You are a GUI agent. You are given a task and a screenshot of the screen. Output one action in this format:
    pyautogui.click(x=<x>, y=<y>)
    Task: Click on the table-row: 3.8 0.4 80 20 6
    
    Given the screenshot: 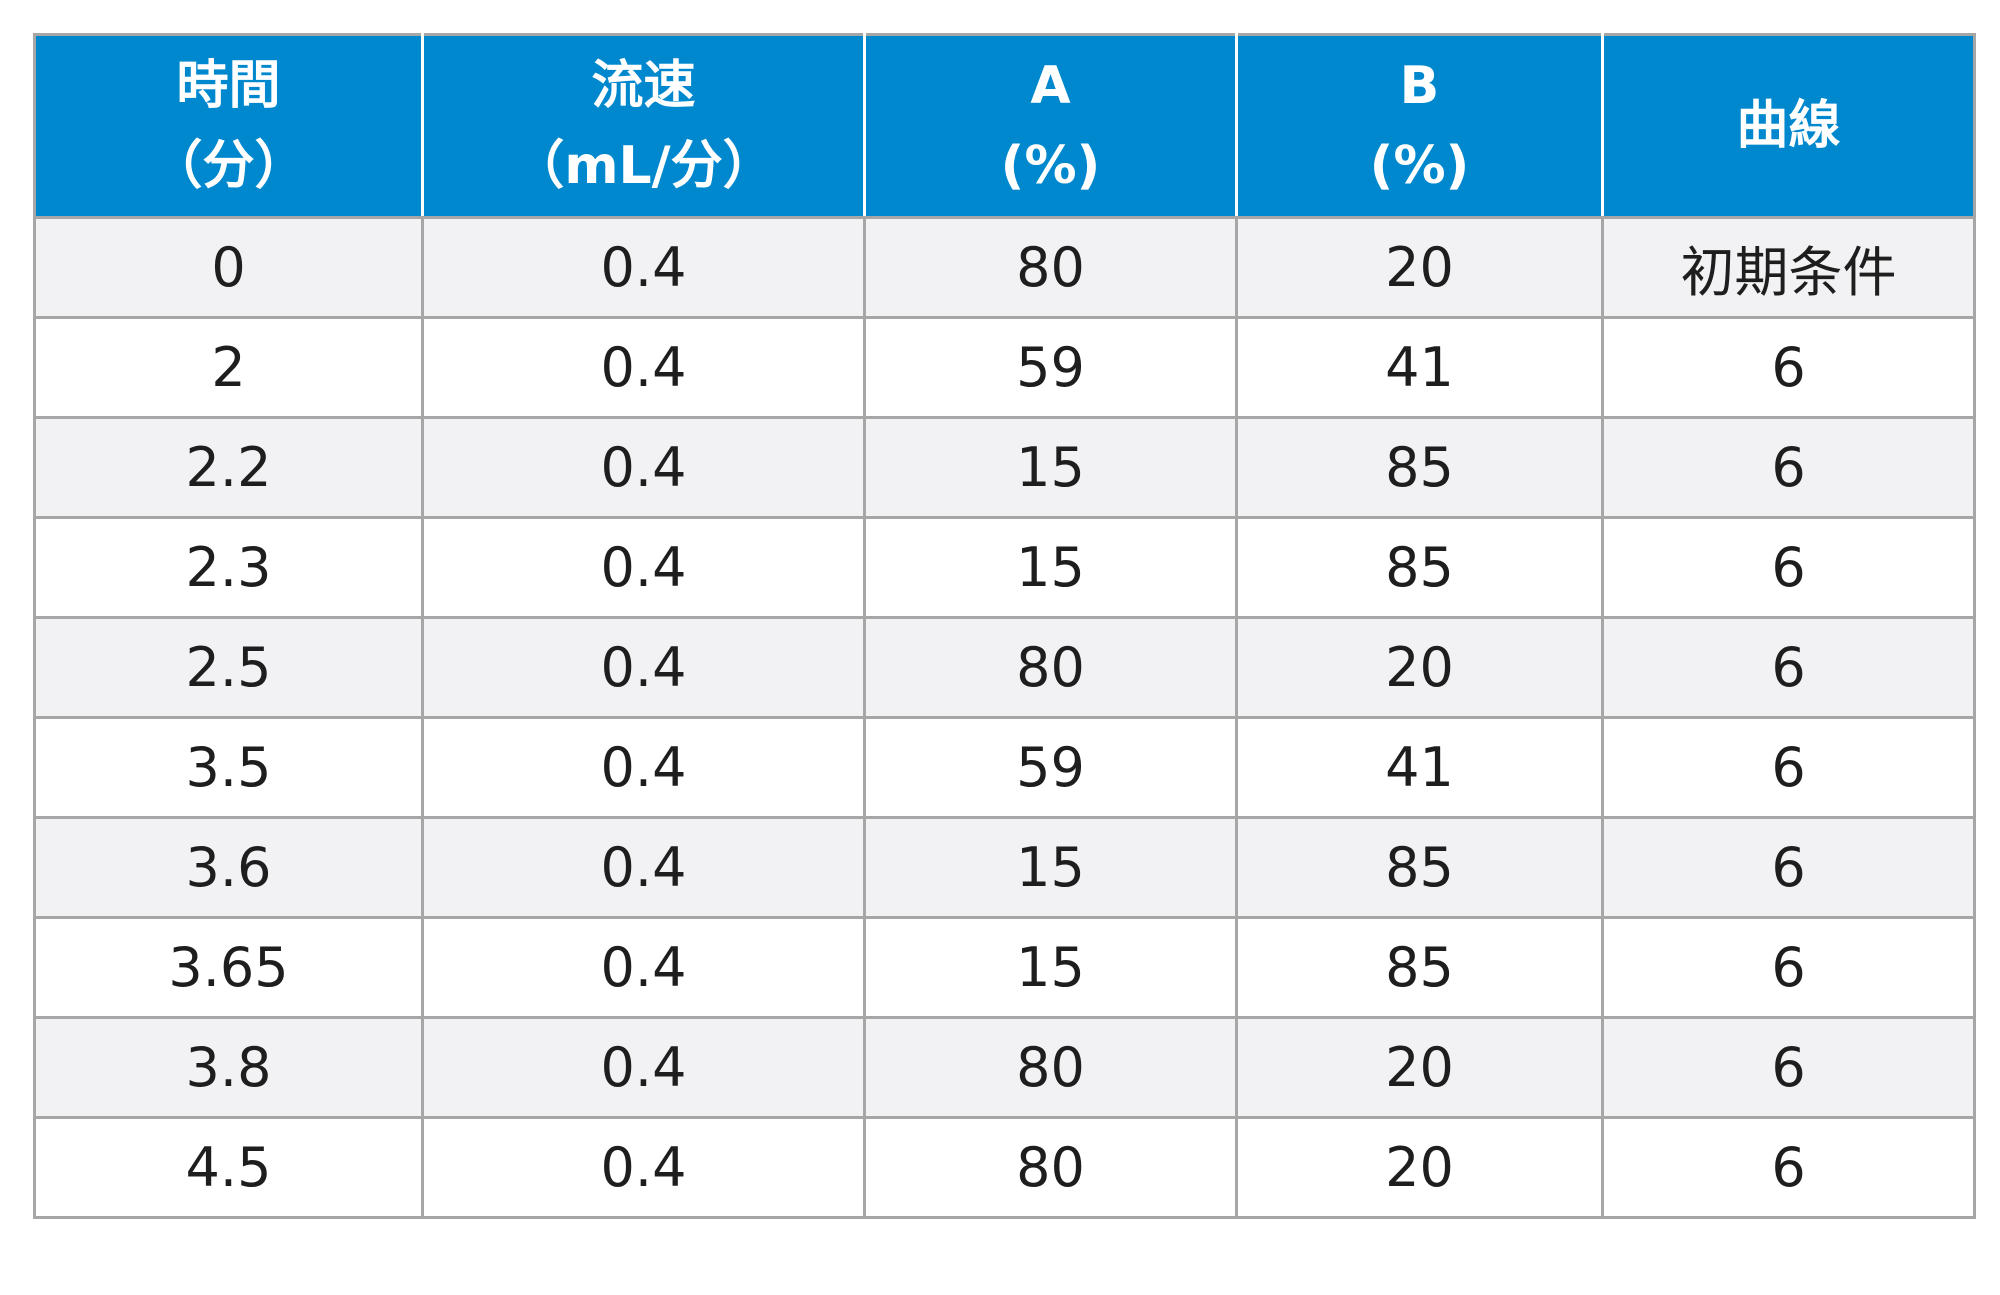 What is the action you would take?
    pyautogui.click(x=1004, y=1067)
    